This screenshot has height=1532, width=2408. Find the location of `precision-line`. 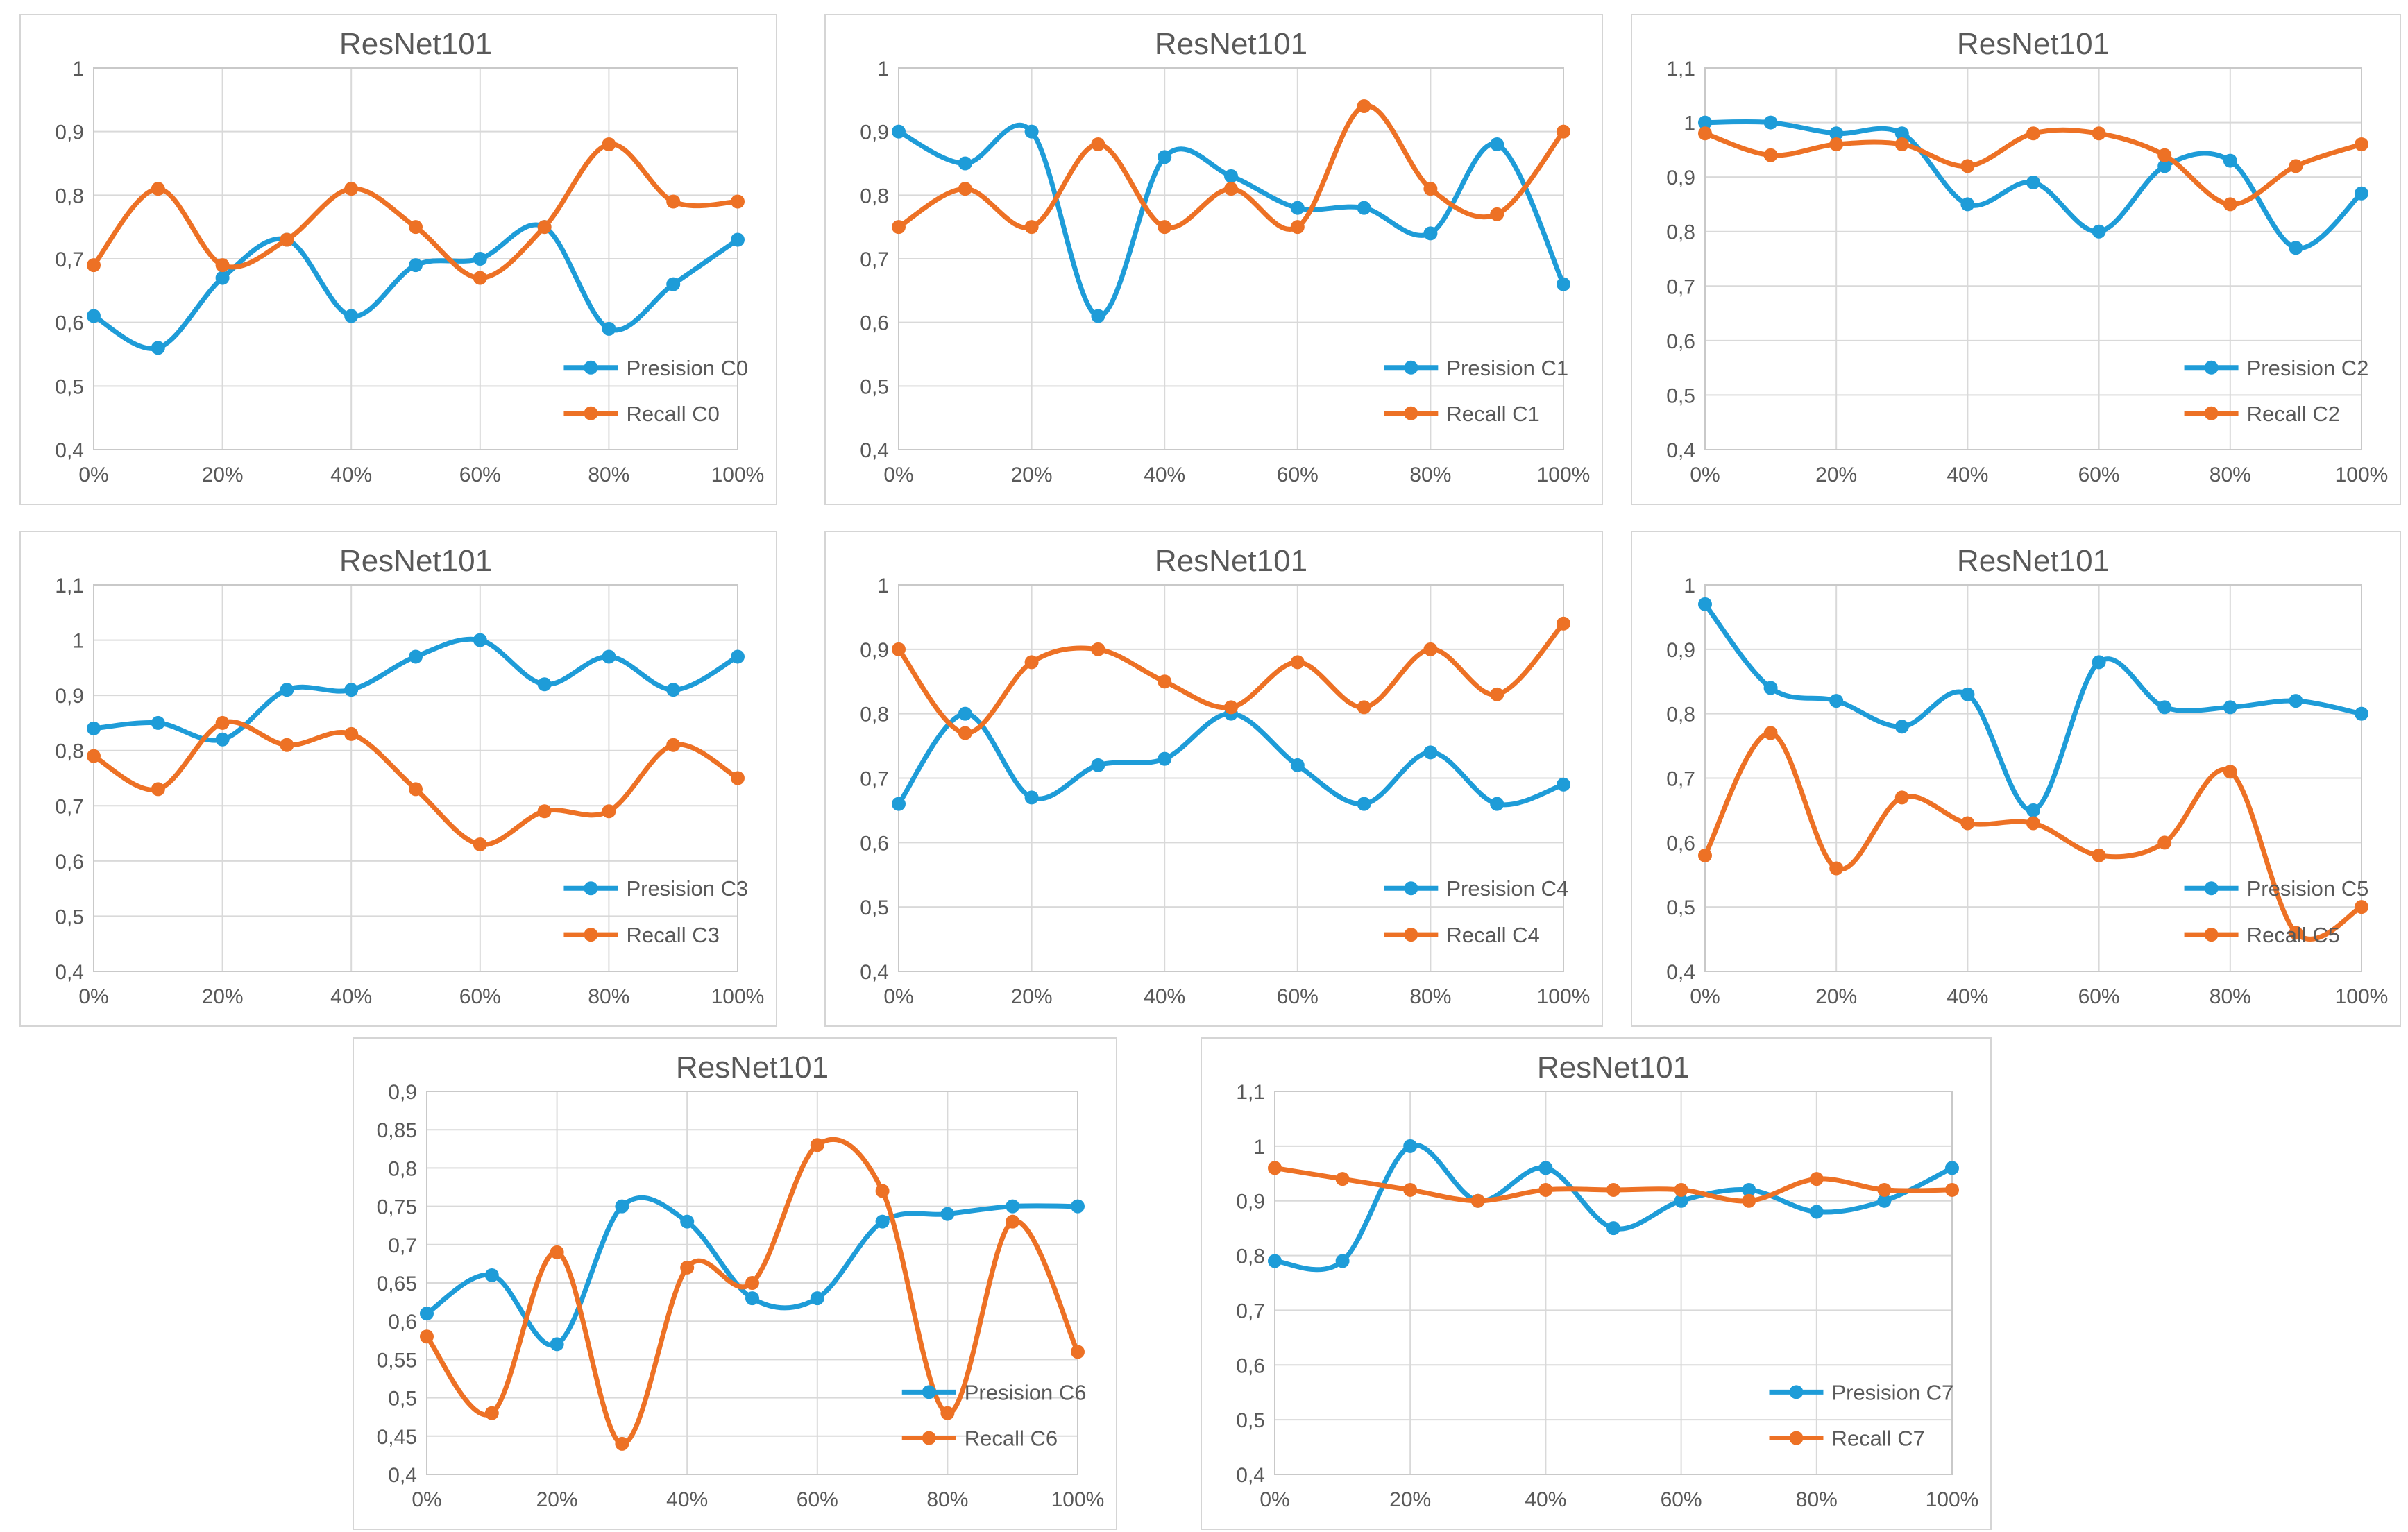

precision-line is located at coordinates (2033, 707).